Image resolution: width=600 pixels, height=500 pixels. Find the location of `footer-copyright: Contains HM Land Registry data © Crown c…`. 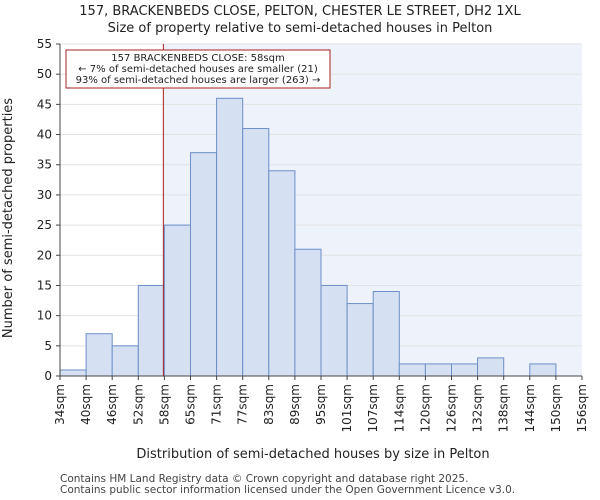

footer-copyright: Contains HM Land Registry data © Crown c… is located at coordinates (264, 479).